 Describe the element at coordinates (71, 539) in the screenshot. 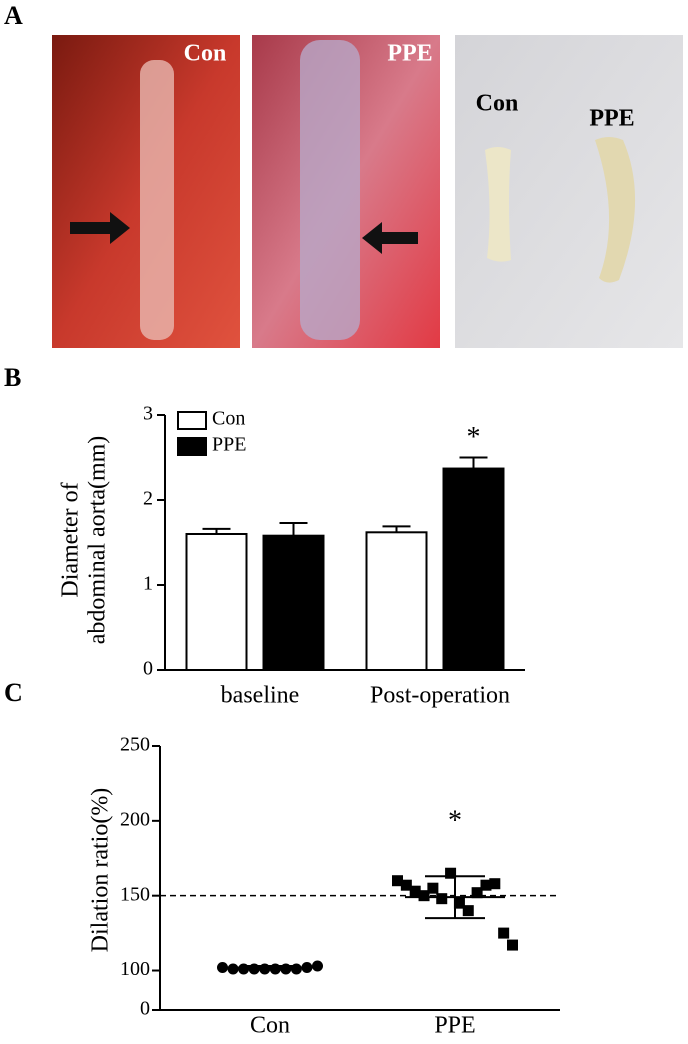

I see `y-axis-label: Diameter of` at that location.